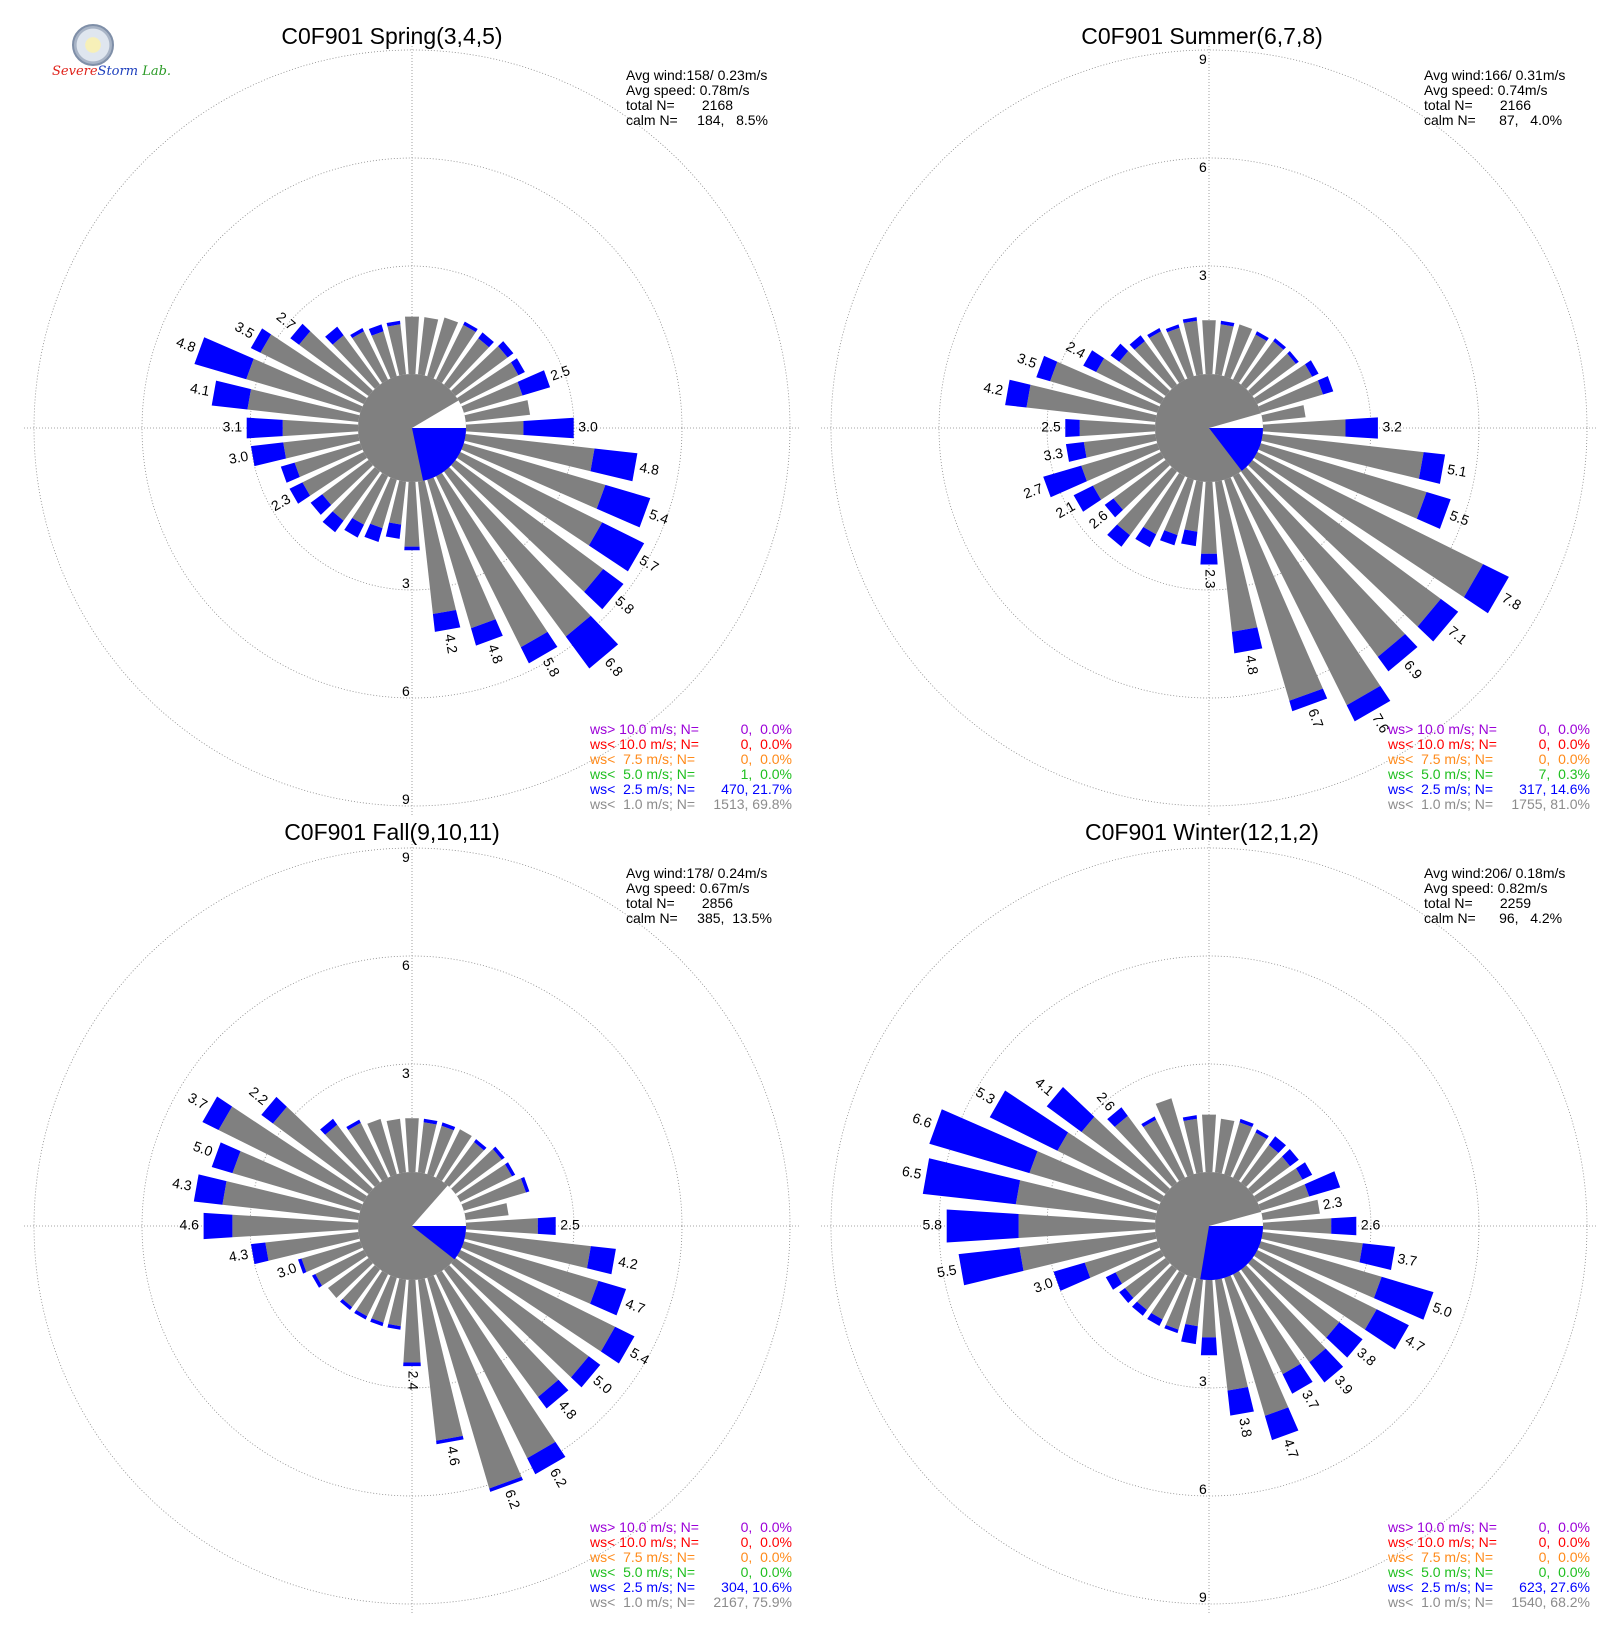 This screenshot has height=1640, width=1620. What do you see at coordinates (1457, 635) in the screenshot?
I see `bar-label-130: 7.1` at bounding box center [1457, 635].